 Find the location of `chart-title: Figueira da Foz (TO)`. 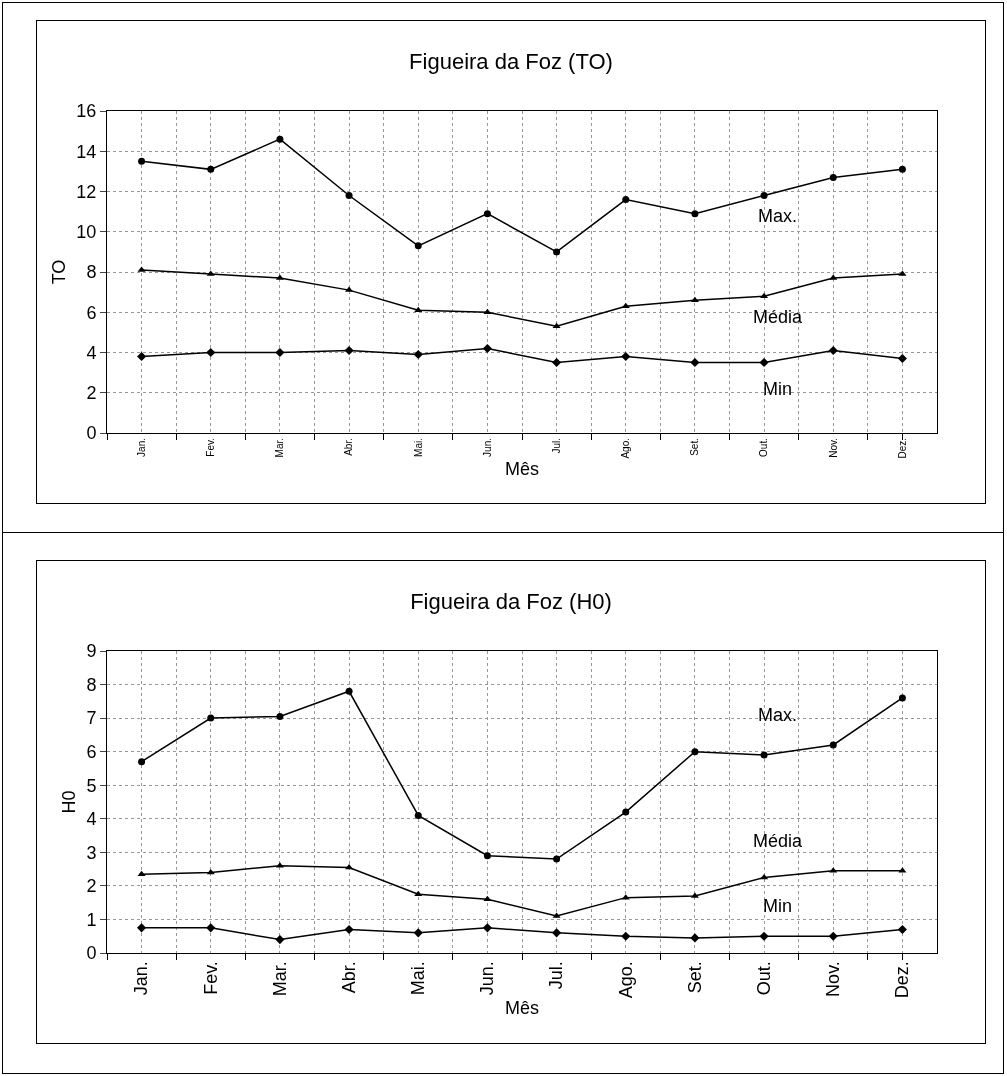

chart-title: Figueira da Foz (TO) is located at coordinates (511, 61).